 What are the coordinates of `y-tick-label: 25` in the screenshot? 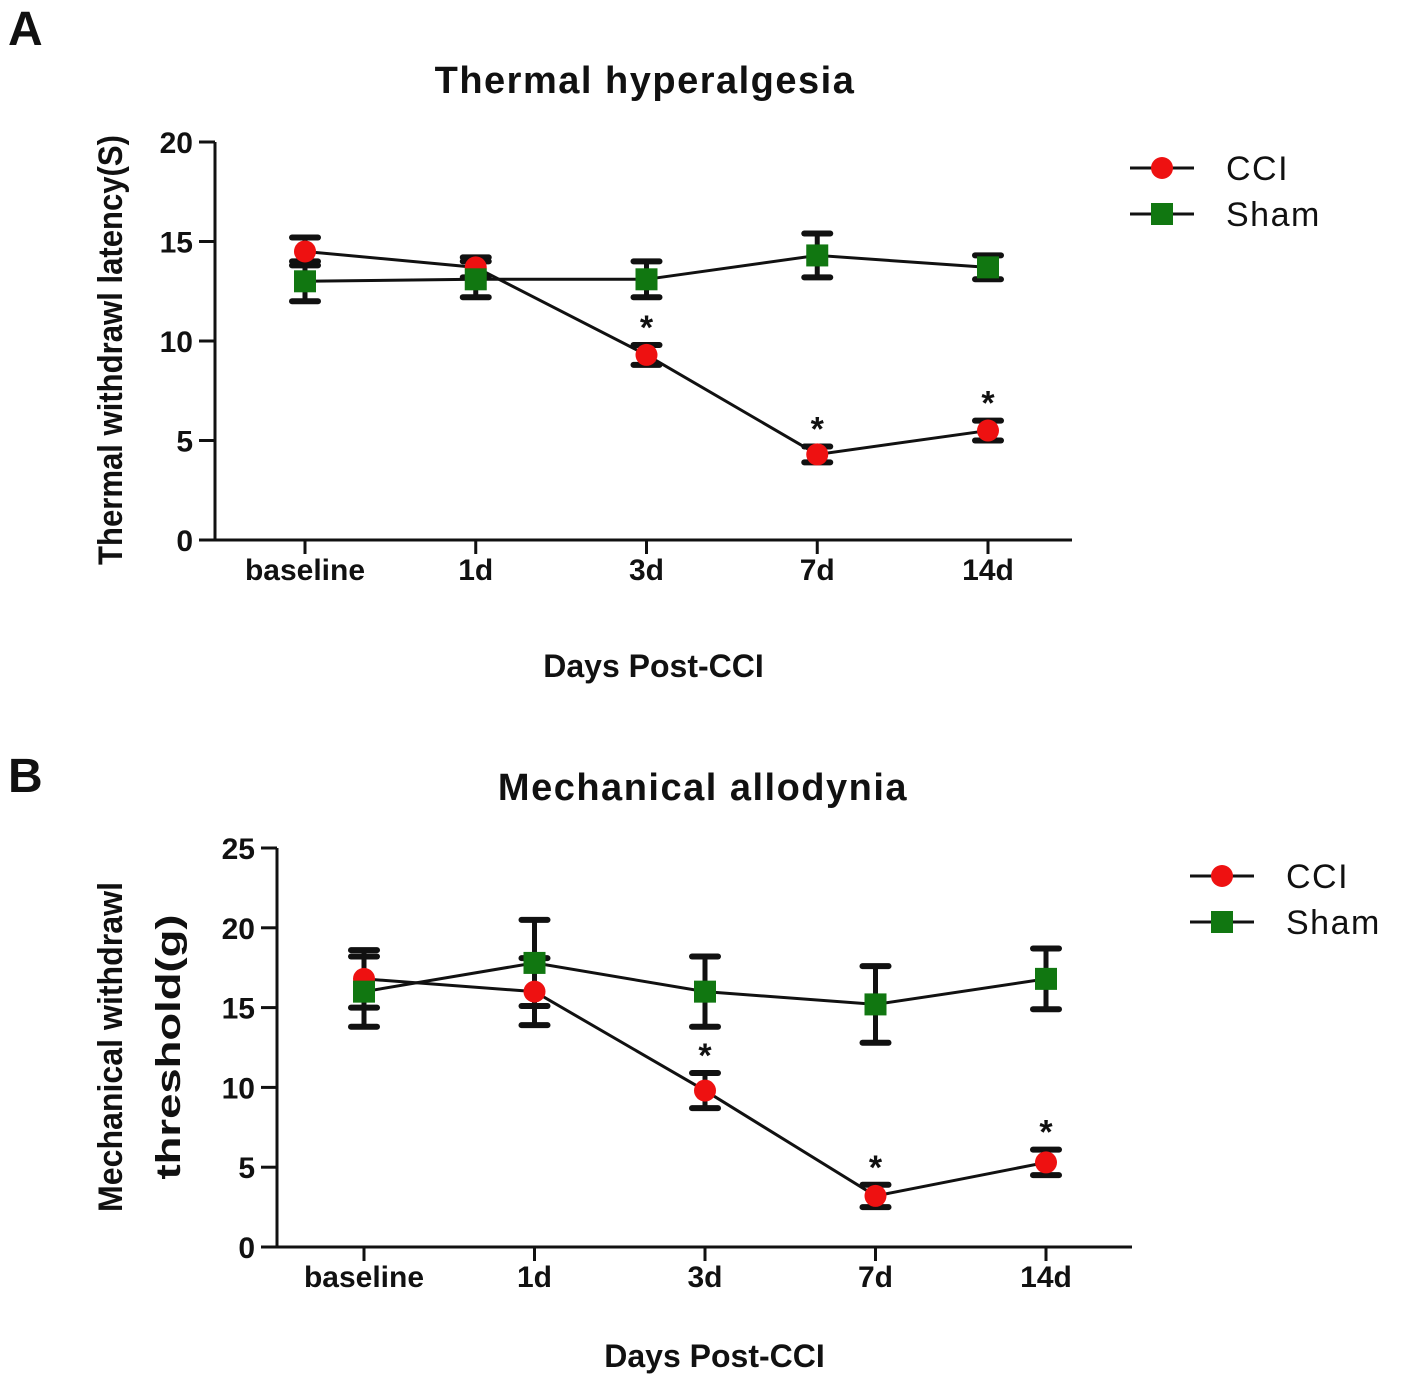 It's located at (238, 849).